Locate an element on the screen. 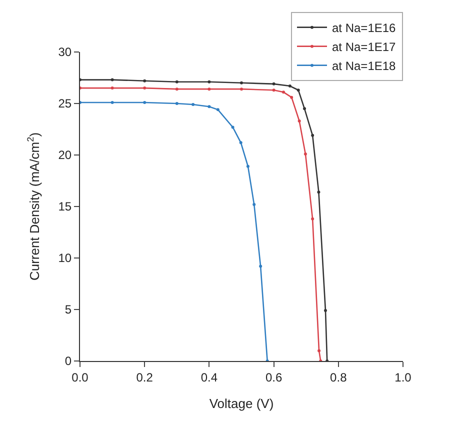 Image resolution: width=463 pixels, height=421 pixels. x-tick-label: 0.0 is located at coordinates (80, 377).